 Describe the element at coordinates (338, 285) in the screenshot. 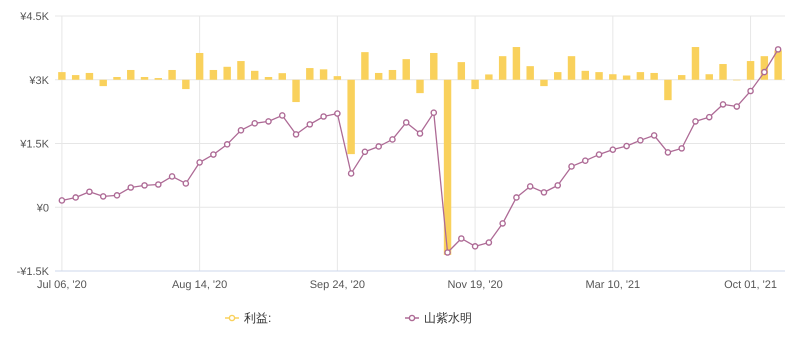

I see `x-tick-label: Sep 24, '20` at that location.